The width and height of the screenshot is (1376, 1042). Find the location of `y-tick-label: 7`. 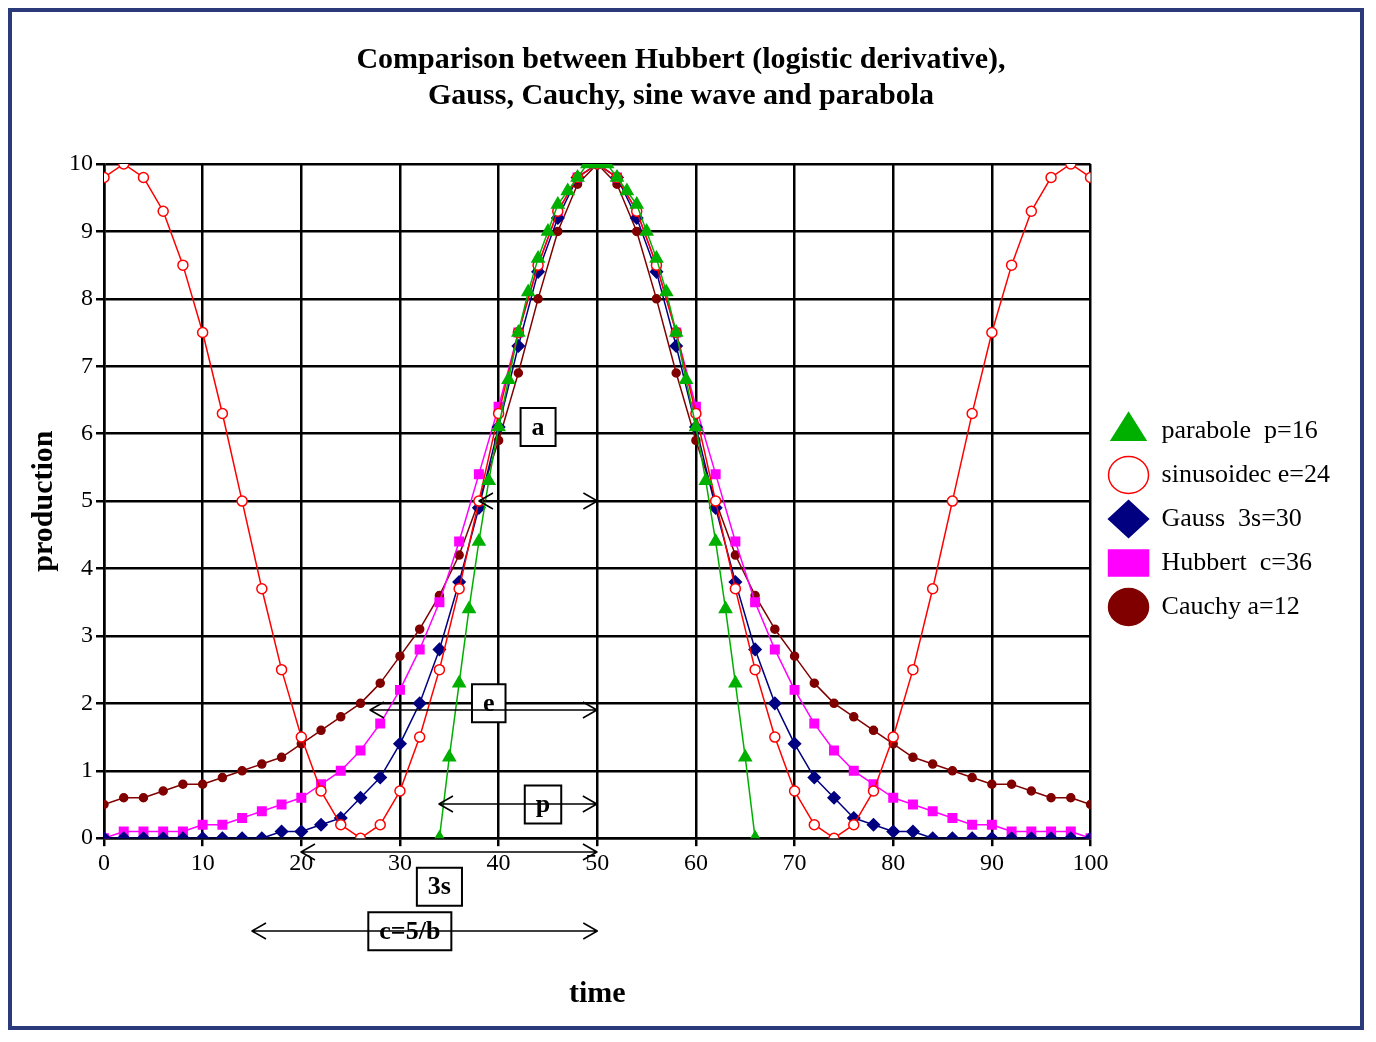

y-tick-label: 7 is located at coordinates (87, 364).